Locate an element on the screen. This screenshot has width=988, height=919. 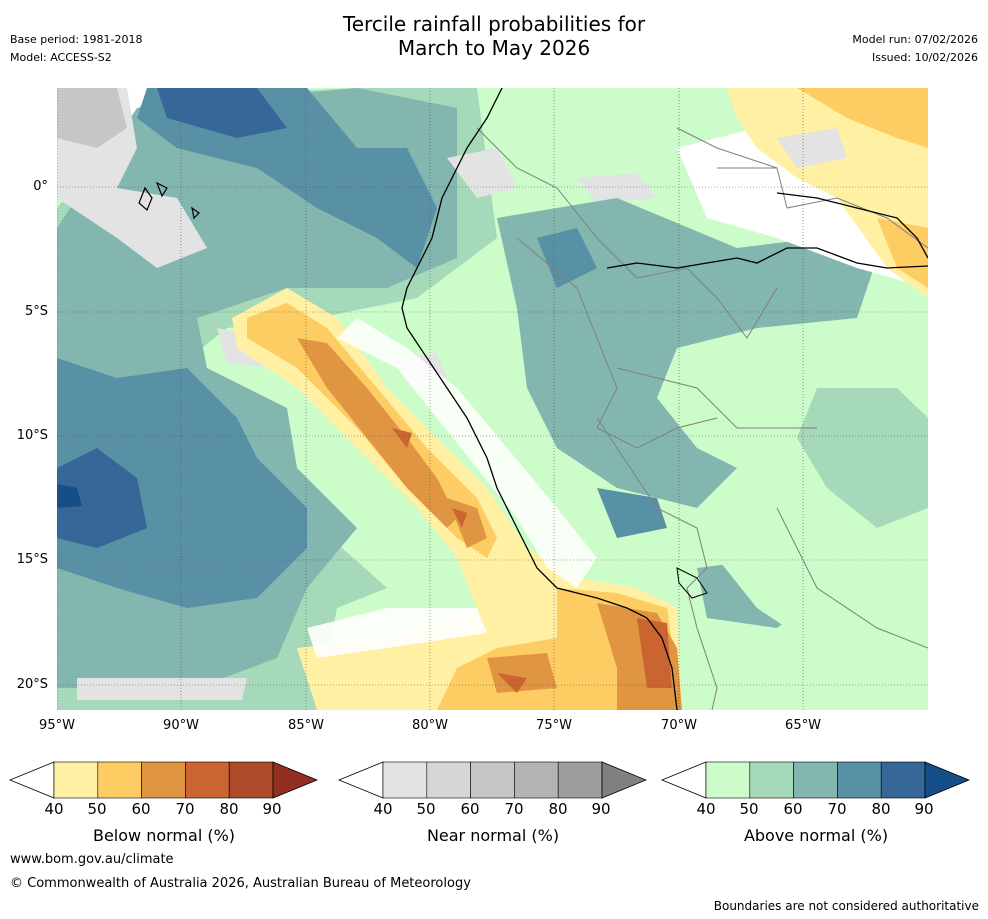
cb-near-tick-70: 70 is located at coordinates (514, 809).